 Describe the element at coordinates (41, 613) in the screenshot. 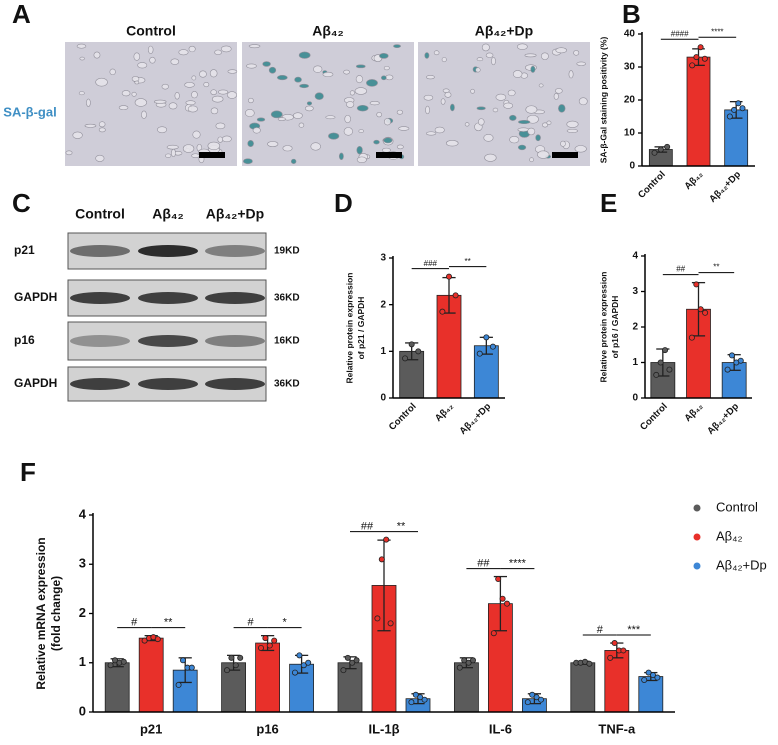

I see `y-axis-label: Relative mRNA expression` at that location.